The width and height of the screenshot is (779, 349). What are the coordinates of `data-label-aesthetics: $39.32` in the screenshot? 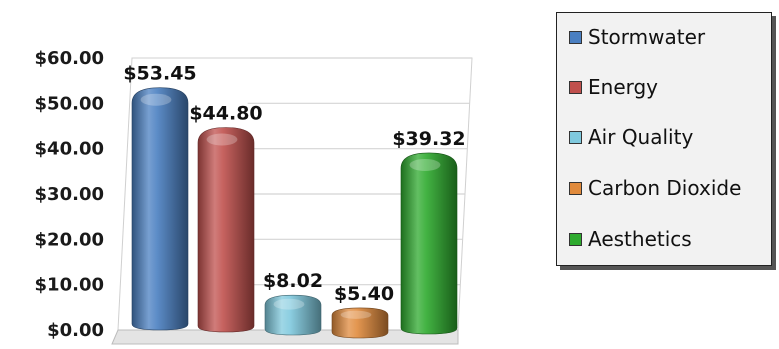 It's located at (428, 139).